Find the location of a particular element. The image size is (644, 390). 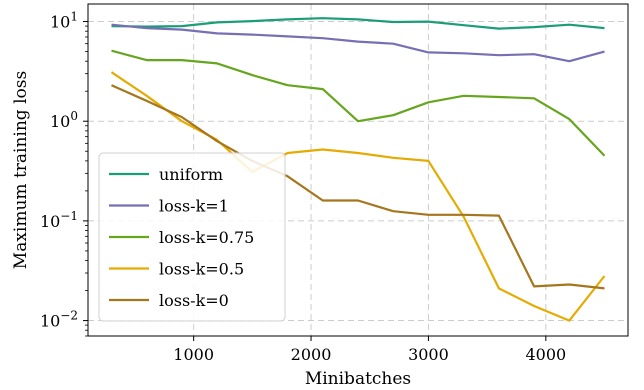

x-axis-ticks: 1000 2000 3000 4000 is located at coordinates (369, 350).